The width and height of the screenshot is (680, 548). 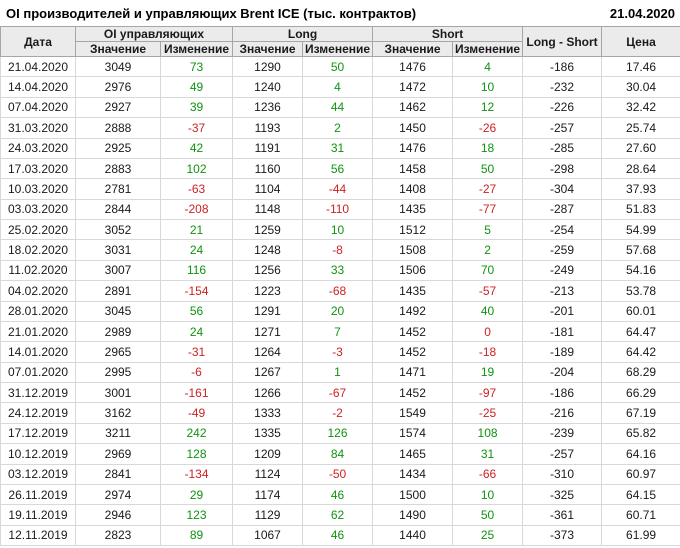 I want to click on col-header-long-short: Long - Short, so click(x=562, y=41).